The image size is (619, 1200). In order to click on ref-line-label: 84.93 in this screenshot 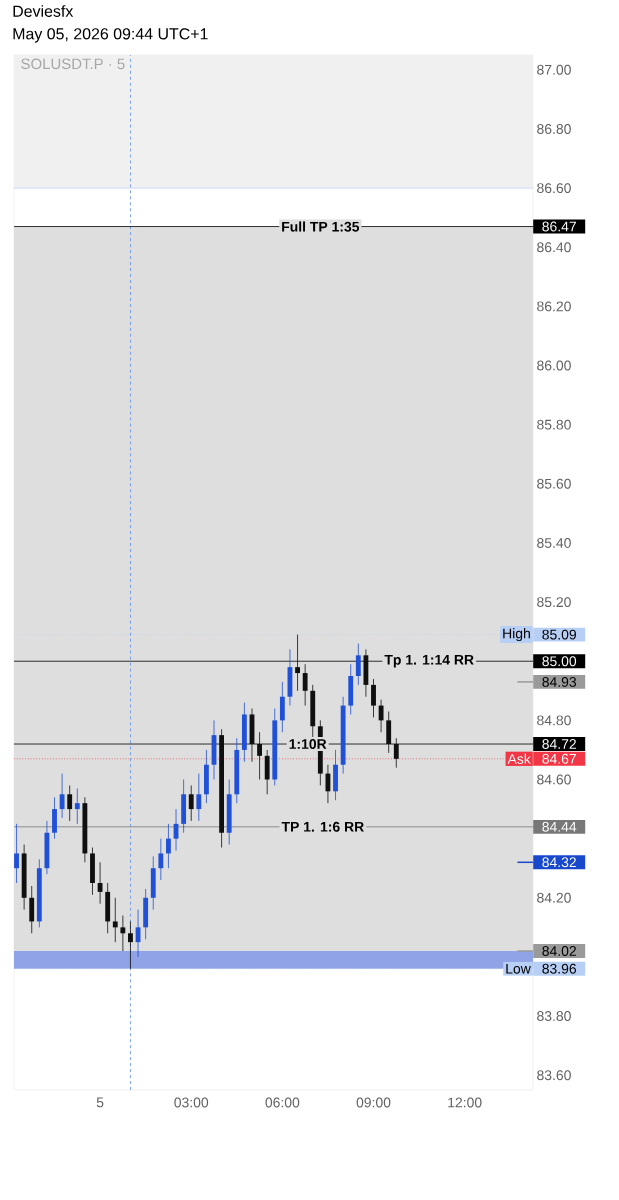, I will do `click(559, 681)`.